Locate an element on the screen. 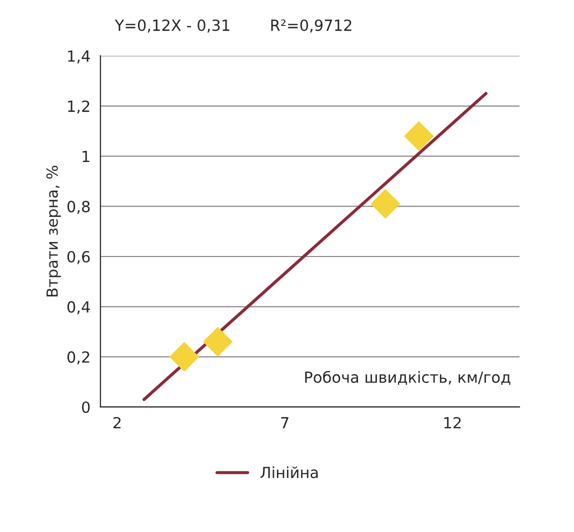  x-axis-title: Робоча швидкість, км/год is located at coordinates (407, 377).